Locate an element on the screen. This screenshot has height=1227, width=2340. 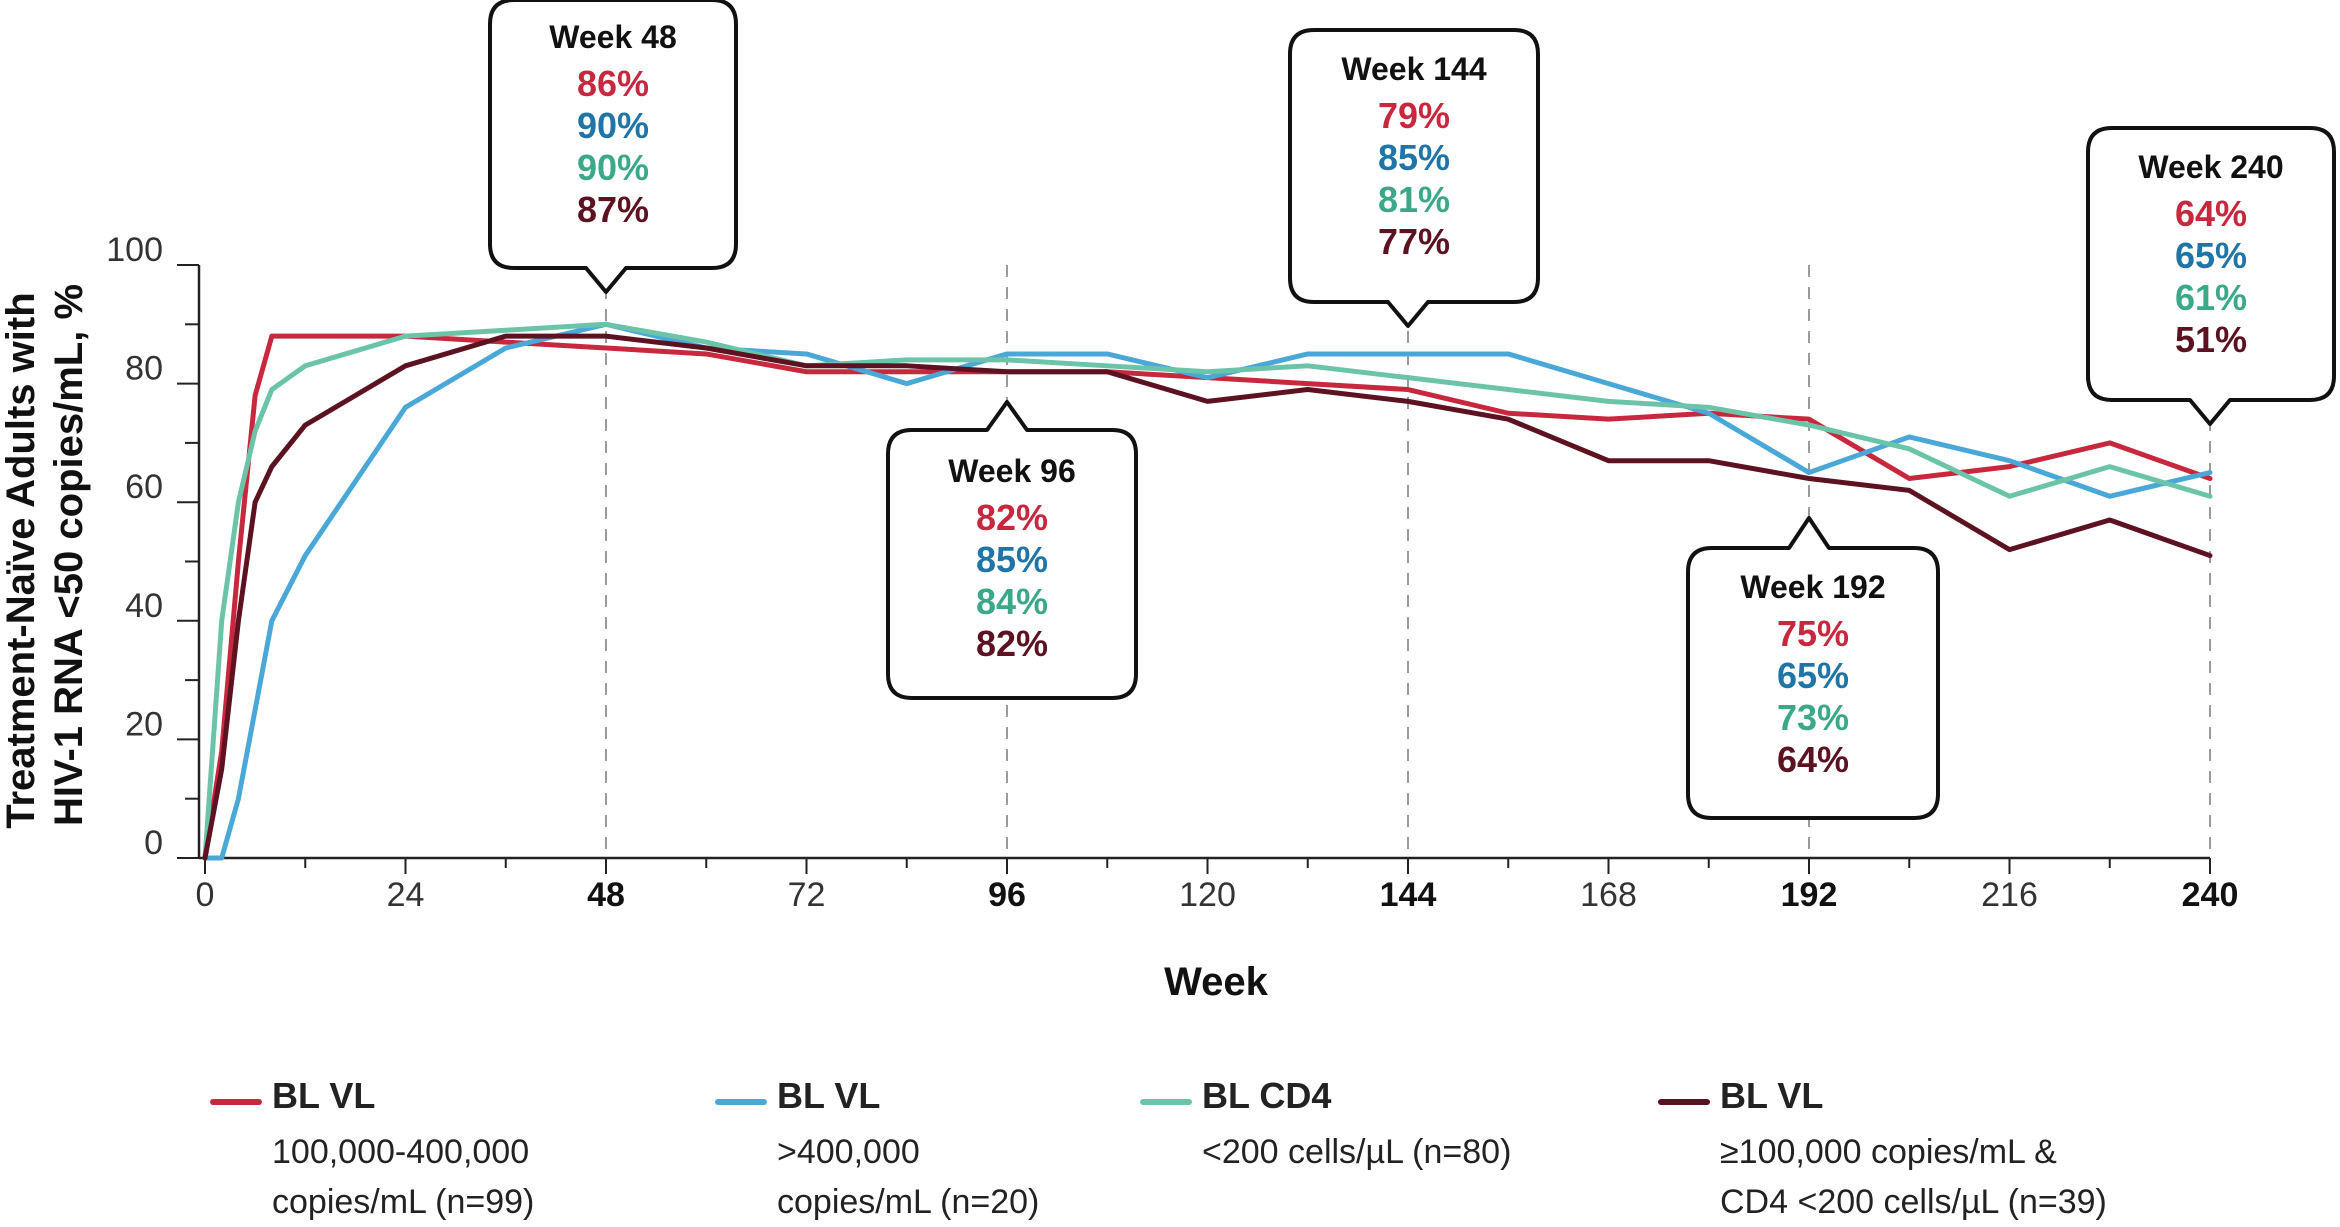
callout-value: 73% is located at coordinates (1813, 717).